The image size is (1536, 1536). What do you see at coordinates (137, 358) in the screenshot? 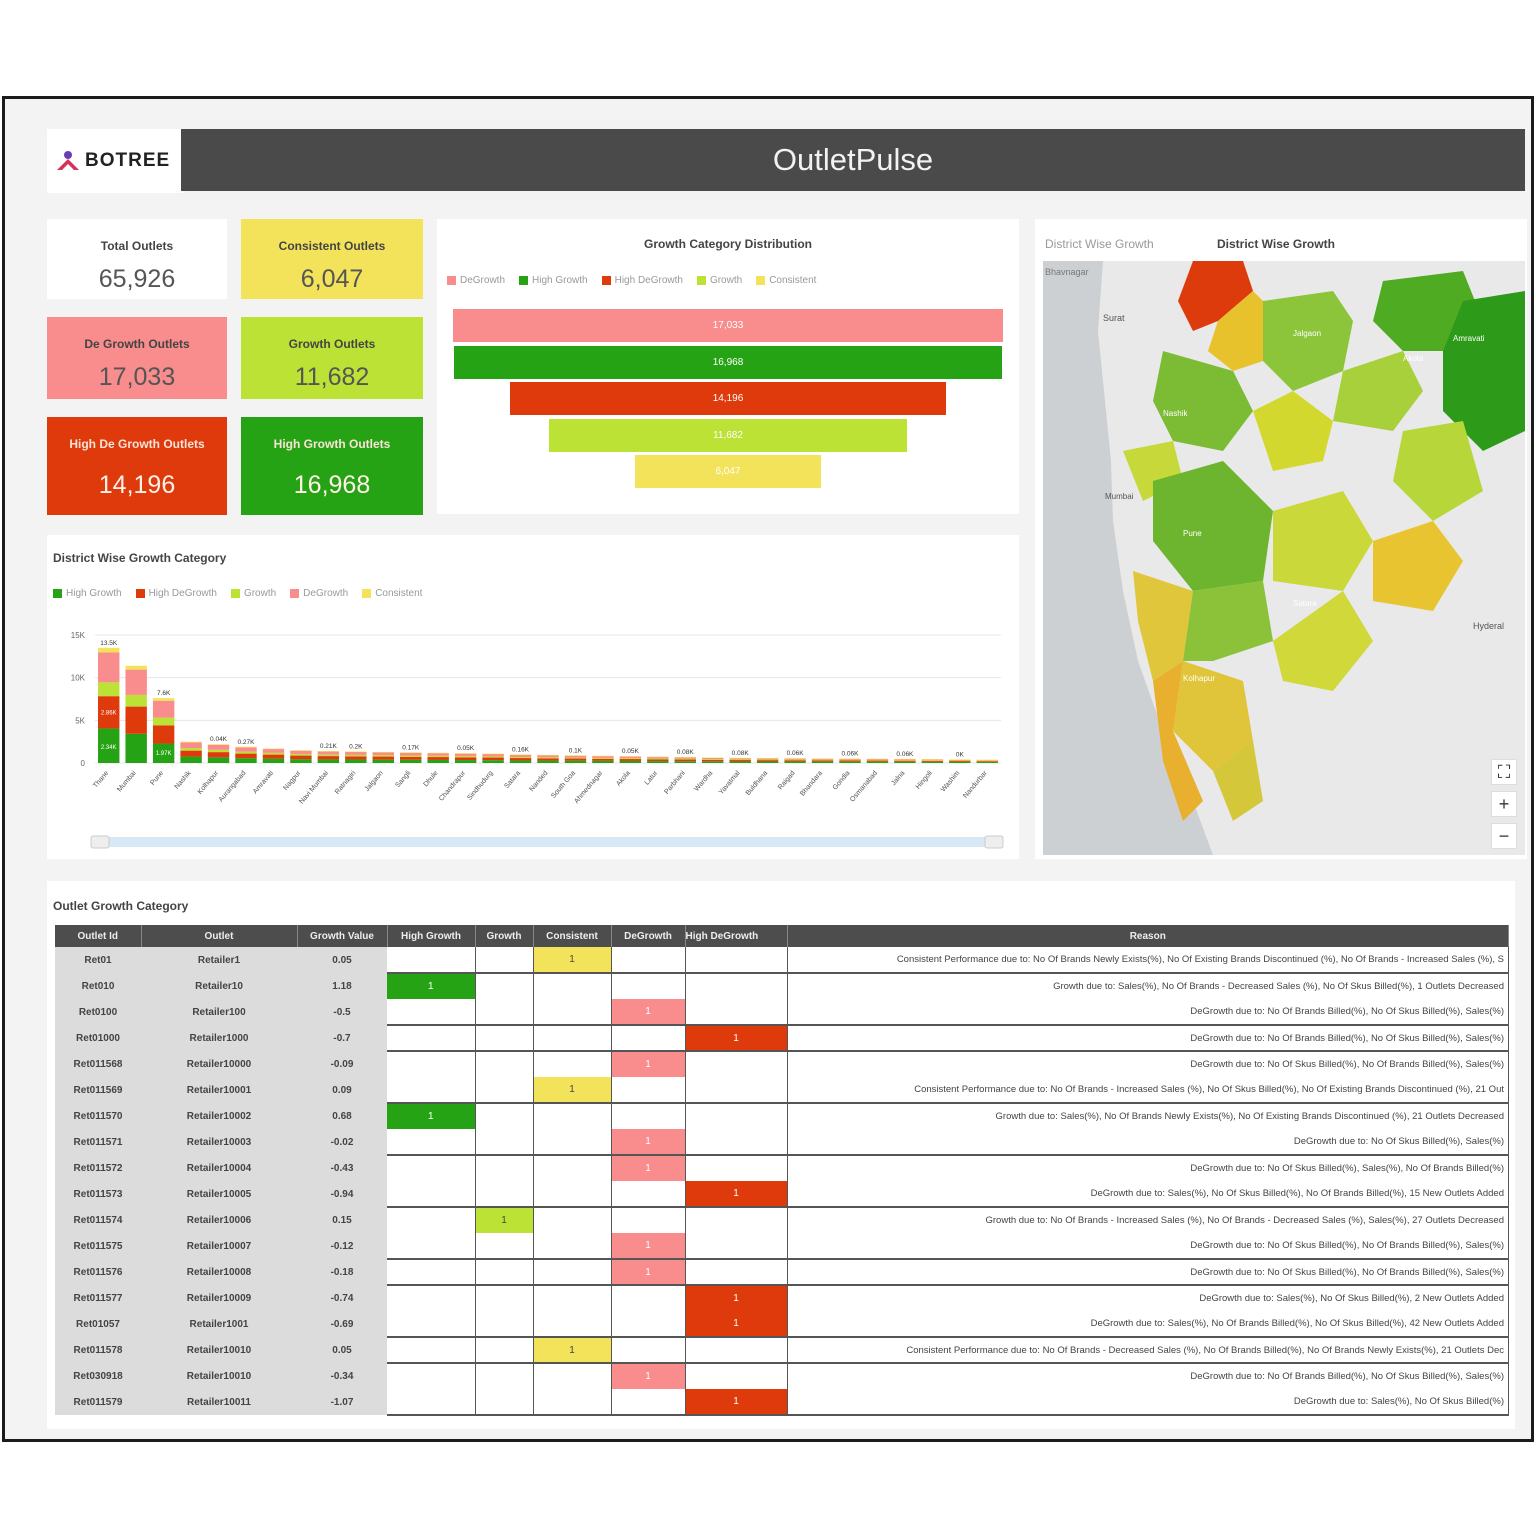
I see `degrowth-outlets-card: De Growth Outlets 17,033` at bounding box center [137, 358].